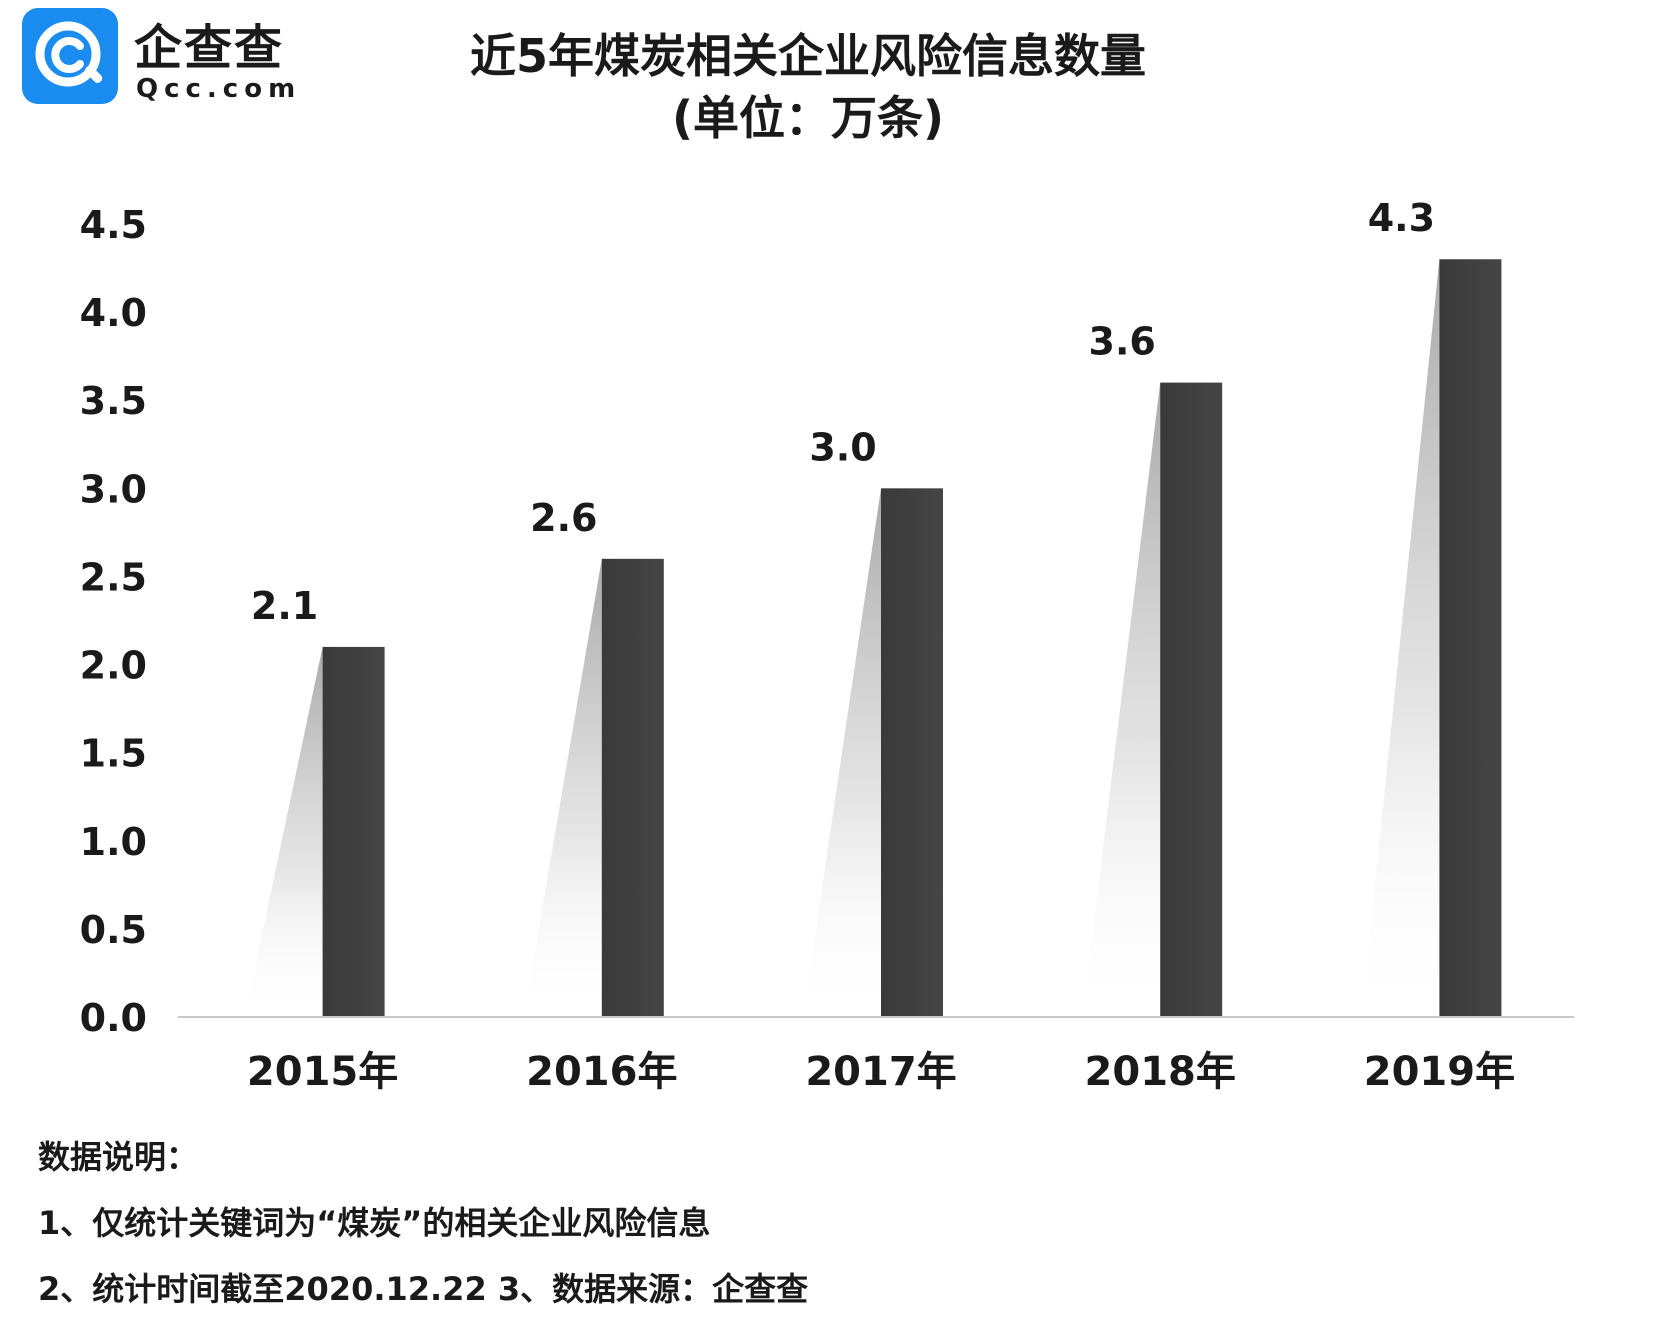 The height and width of the screenshot is (1321, 1656). I want to click on y-tick-label: 1.5, so click(113, 754).